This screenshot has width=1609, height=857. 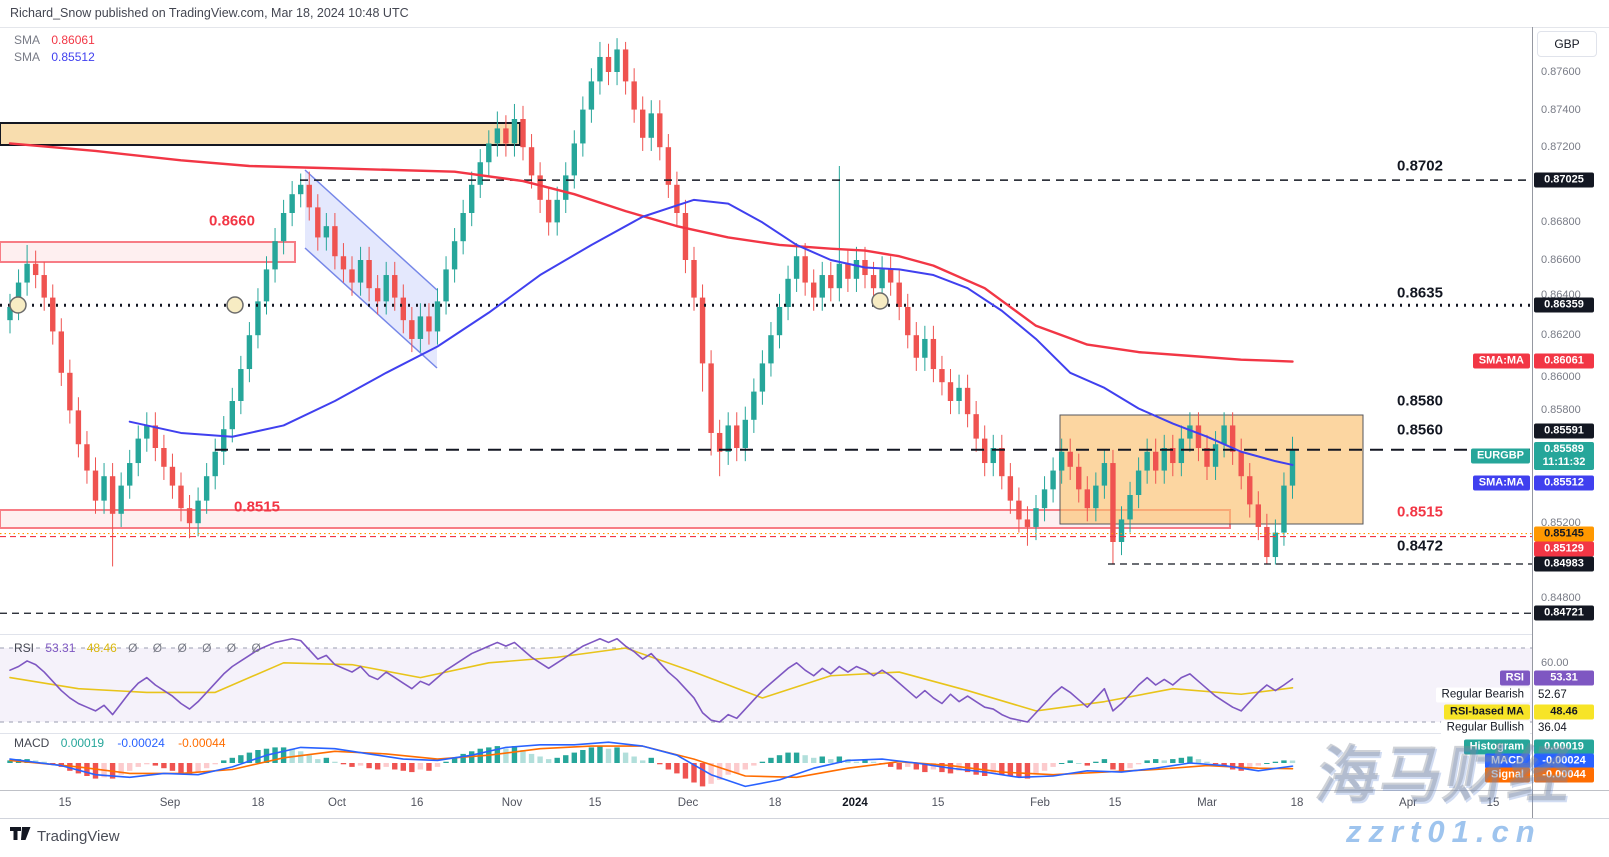 What do you see at coordinates (1564, 361) in the screenshot?
I see `price-badge-value: 0.86061` at bounding box center [1564, 361].